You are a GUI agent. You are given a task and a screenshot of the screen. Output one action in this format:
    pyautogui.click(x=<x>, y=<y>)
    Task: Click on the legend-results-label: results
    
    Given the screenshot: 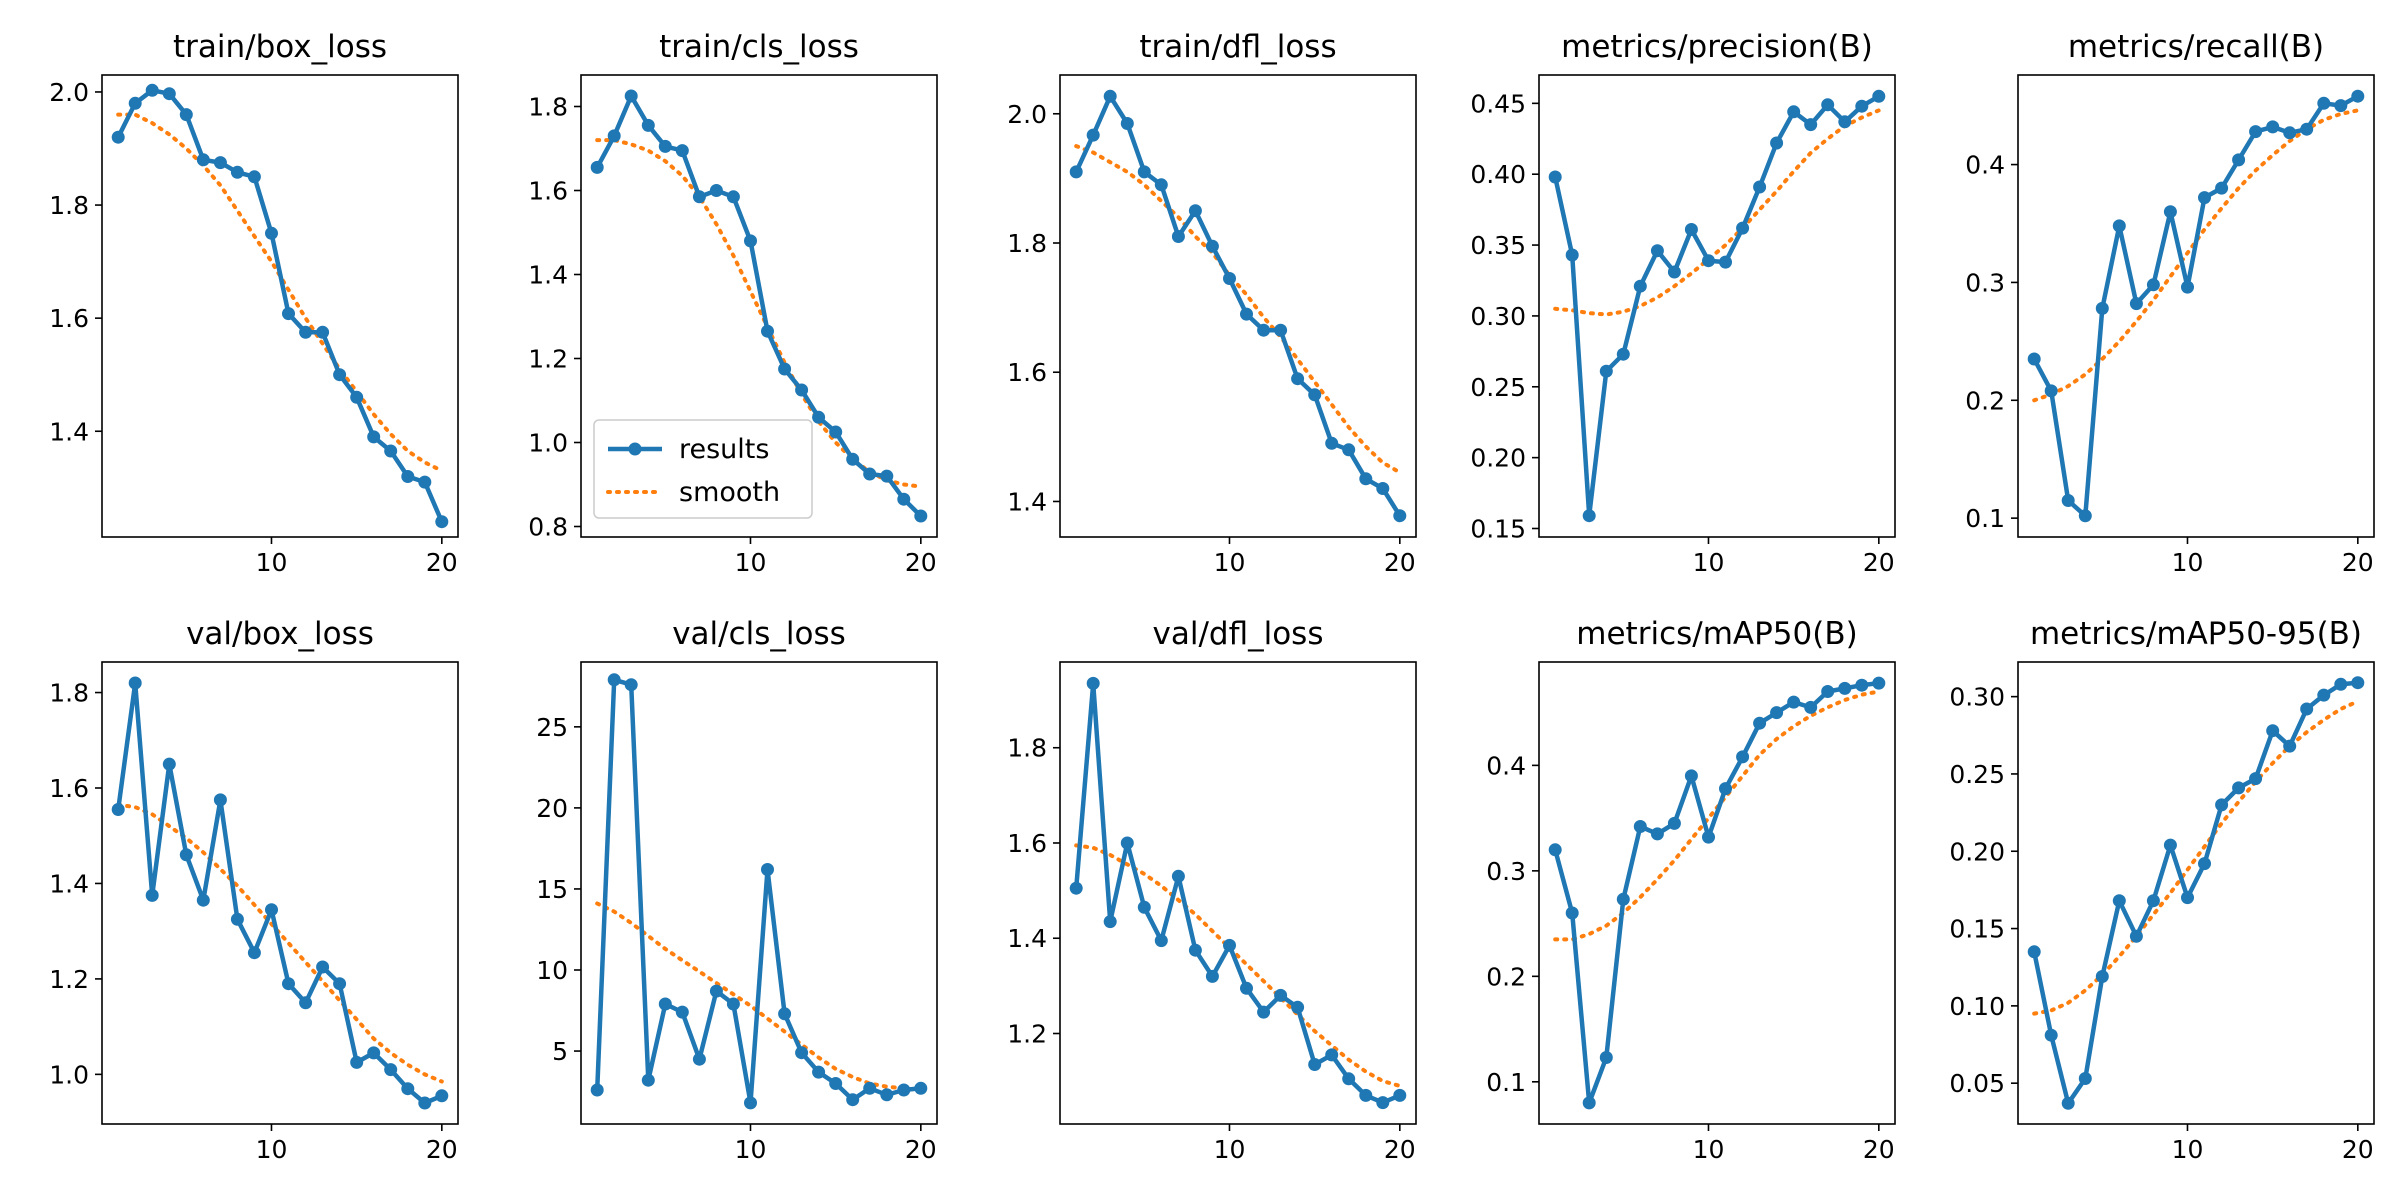 What is the action you would take?
    pyautogui.click(x=724, y=449)
    